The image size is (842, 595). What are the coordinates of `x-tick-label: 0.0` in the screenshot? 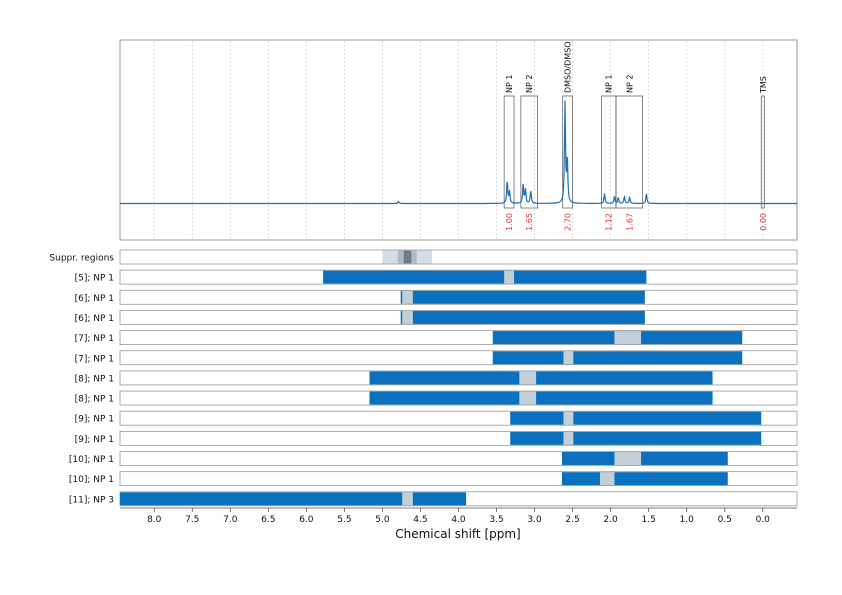 It's located at (763, 520).